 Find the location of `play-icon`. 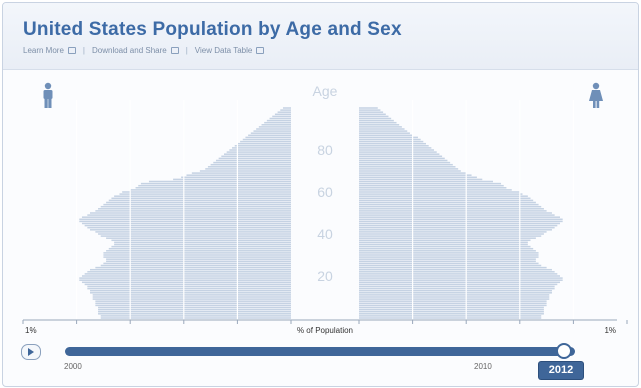

play-icon is located at coordinates (31, 352).